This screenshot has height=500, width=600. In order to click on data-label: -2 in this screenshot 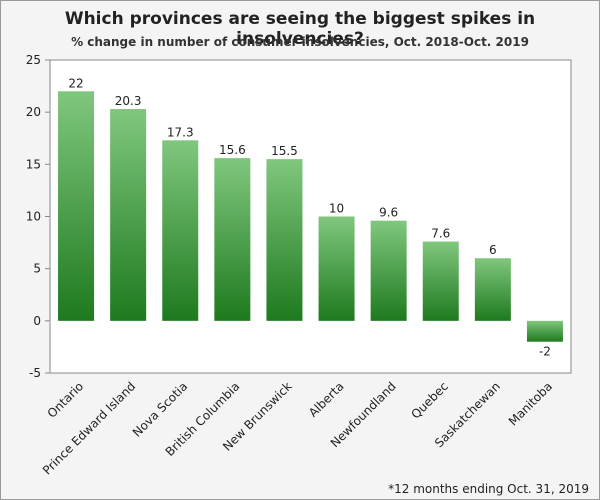, I will do `click(545, 352)`.